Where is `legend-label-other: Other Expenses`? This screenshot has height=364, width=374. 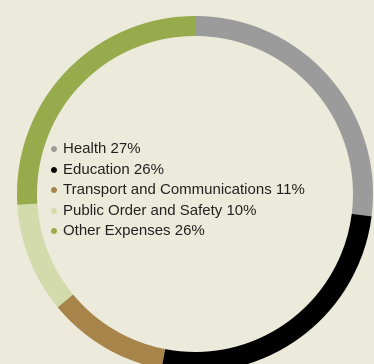
legend-label-other: Other Expenses is located at coordinates (117, 230).